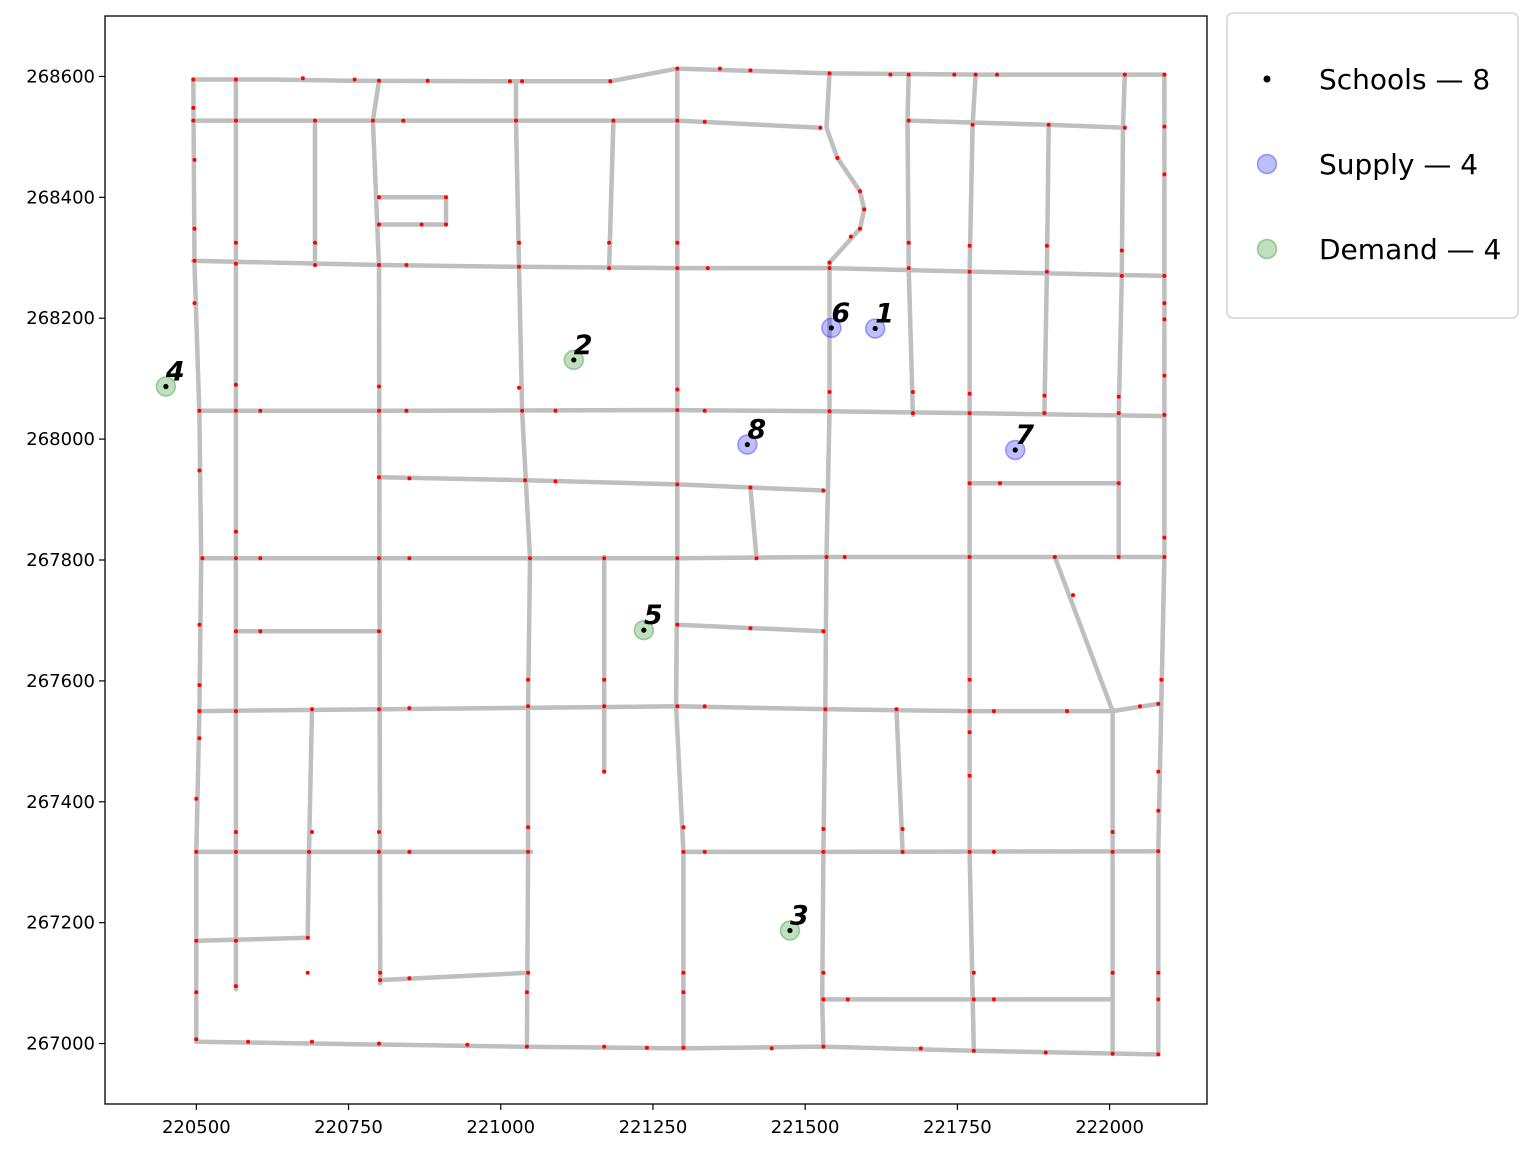 This screenshot has height=1151, width=1532. Describe the element at coordinates (60, 197) in the screenshot. I see `y-tick-label: 268400` at that location.